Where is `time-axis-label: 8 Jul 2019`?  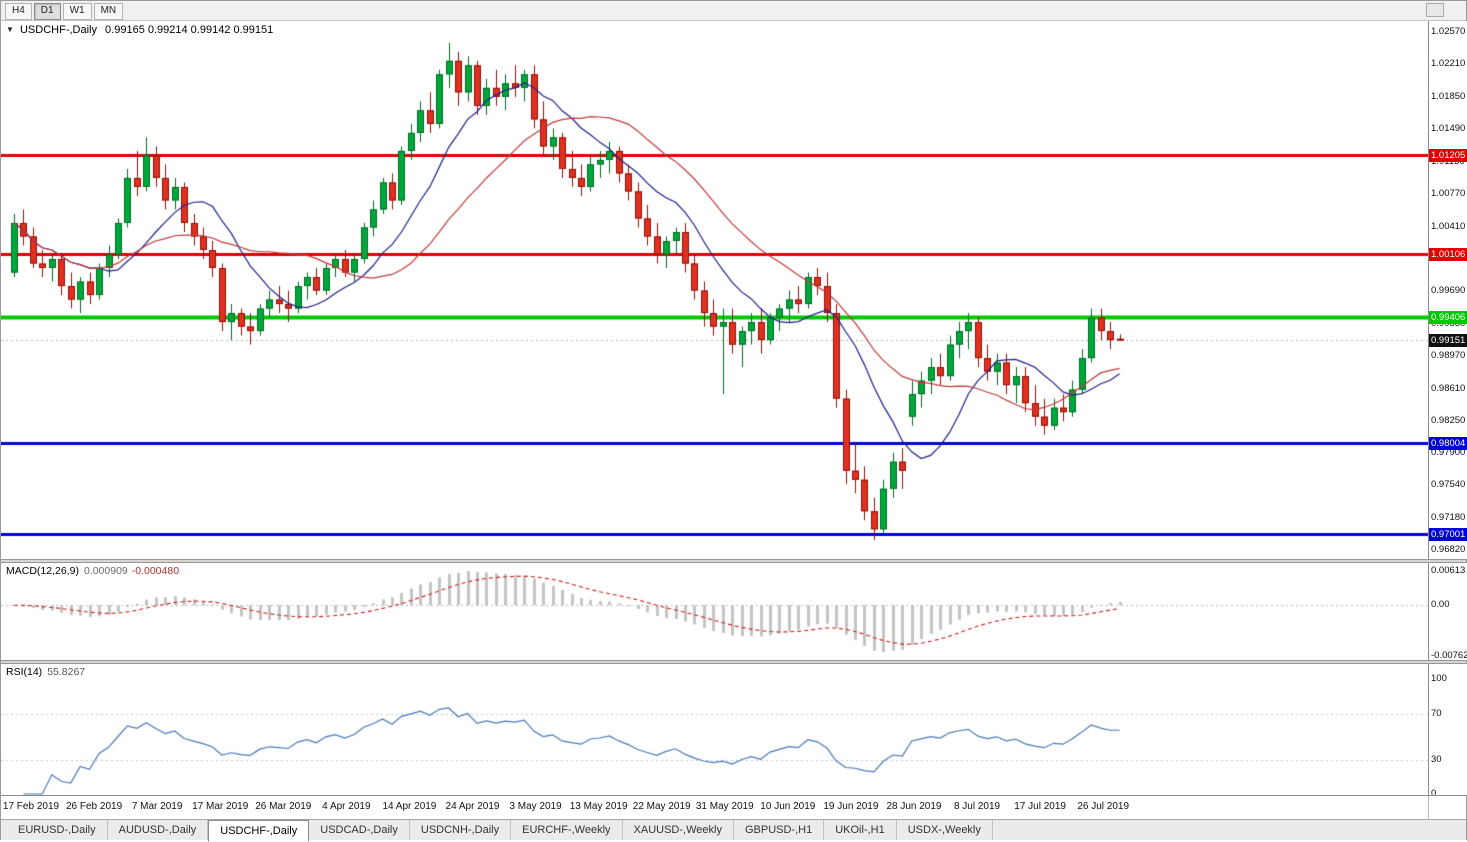
time-axis-label: 8 Jul 2019 is located at coordinates (977, 806).